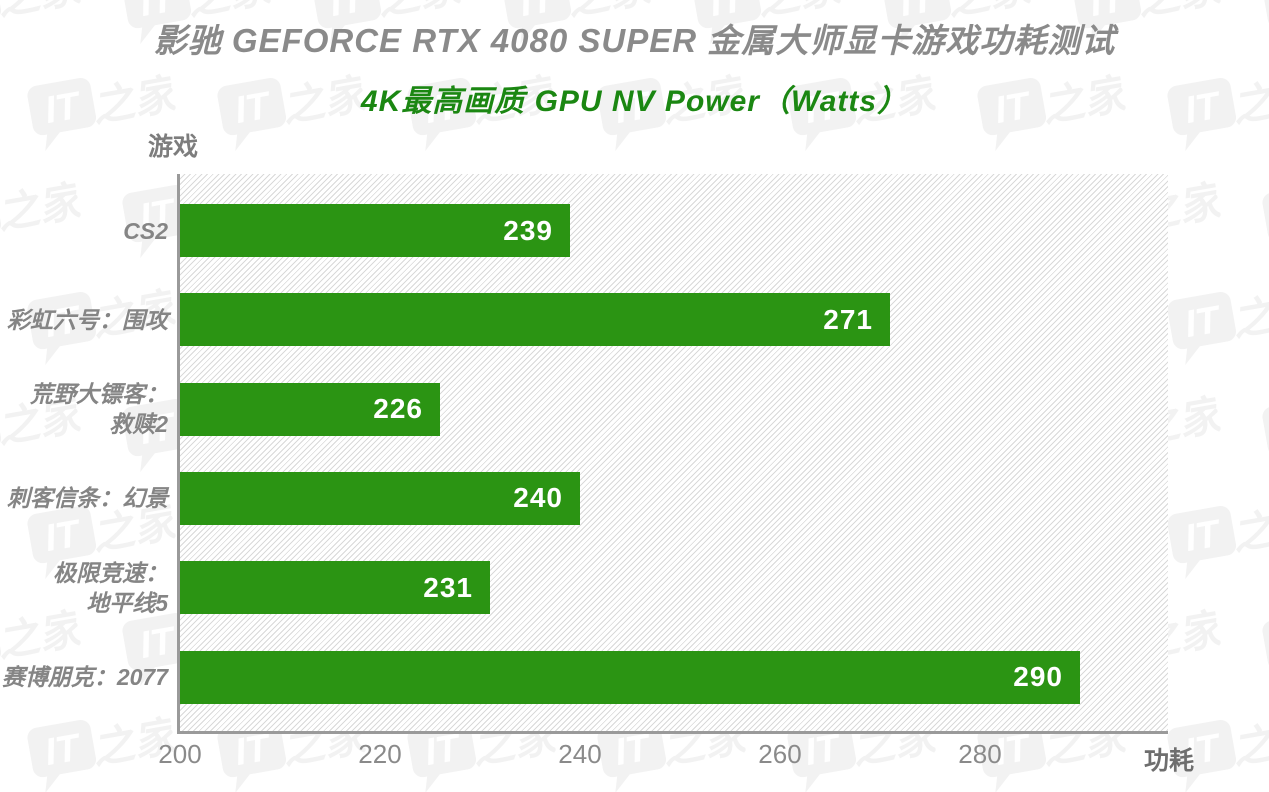  What do you see at coordinates (375, 230) in the screenshot?
I see `bar-0: 239` at bounding box center [375, 230].